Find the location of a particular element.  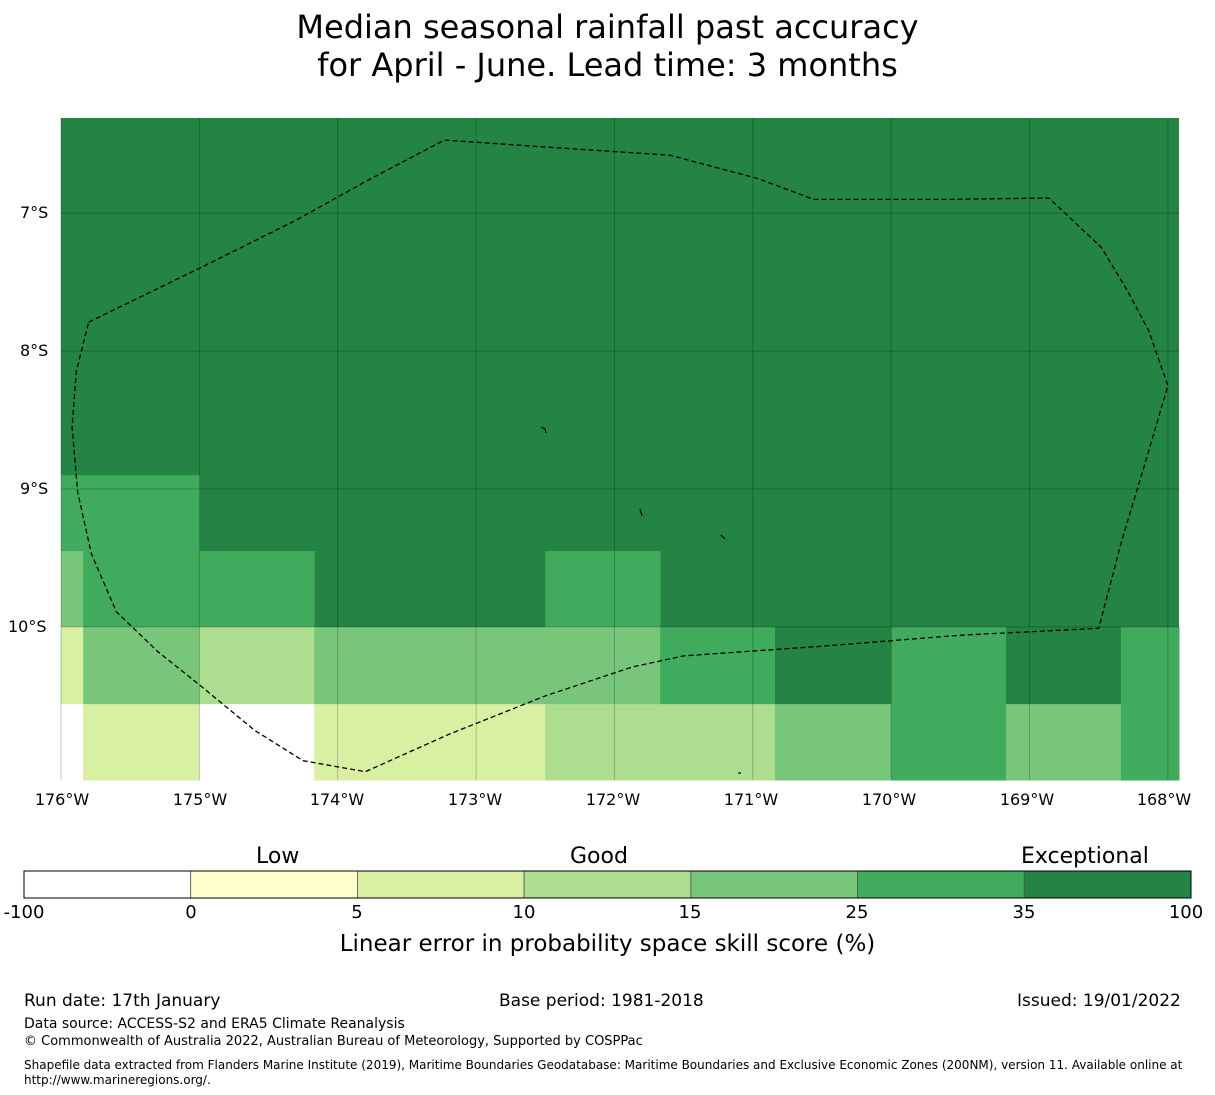

lat-label-8s: 8°S is located at coordinates (34, 350).